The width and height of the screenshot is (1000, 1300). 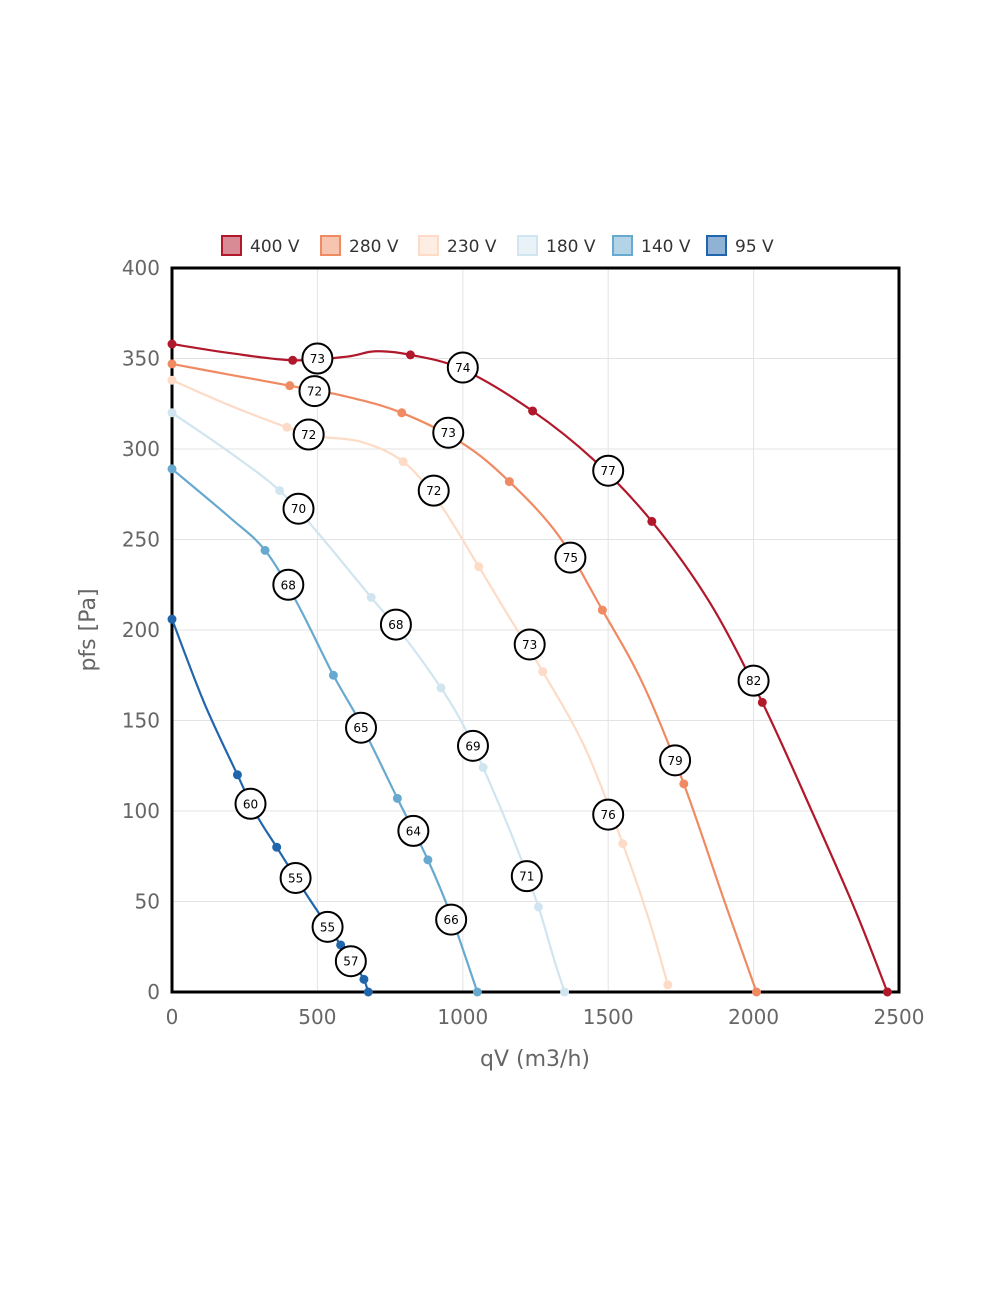 I want to click on x-axis-title: qV (m3/h), so click(x=535, y=1059).